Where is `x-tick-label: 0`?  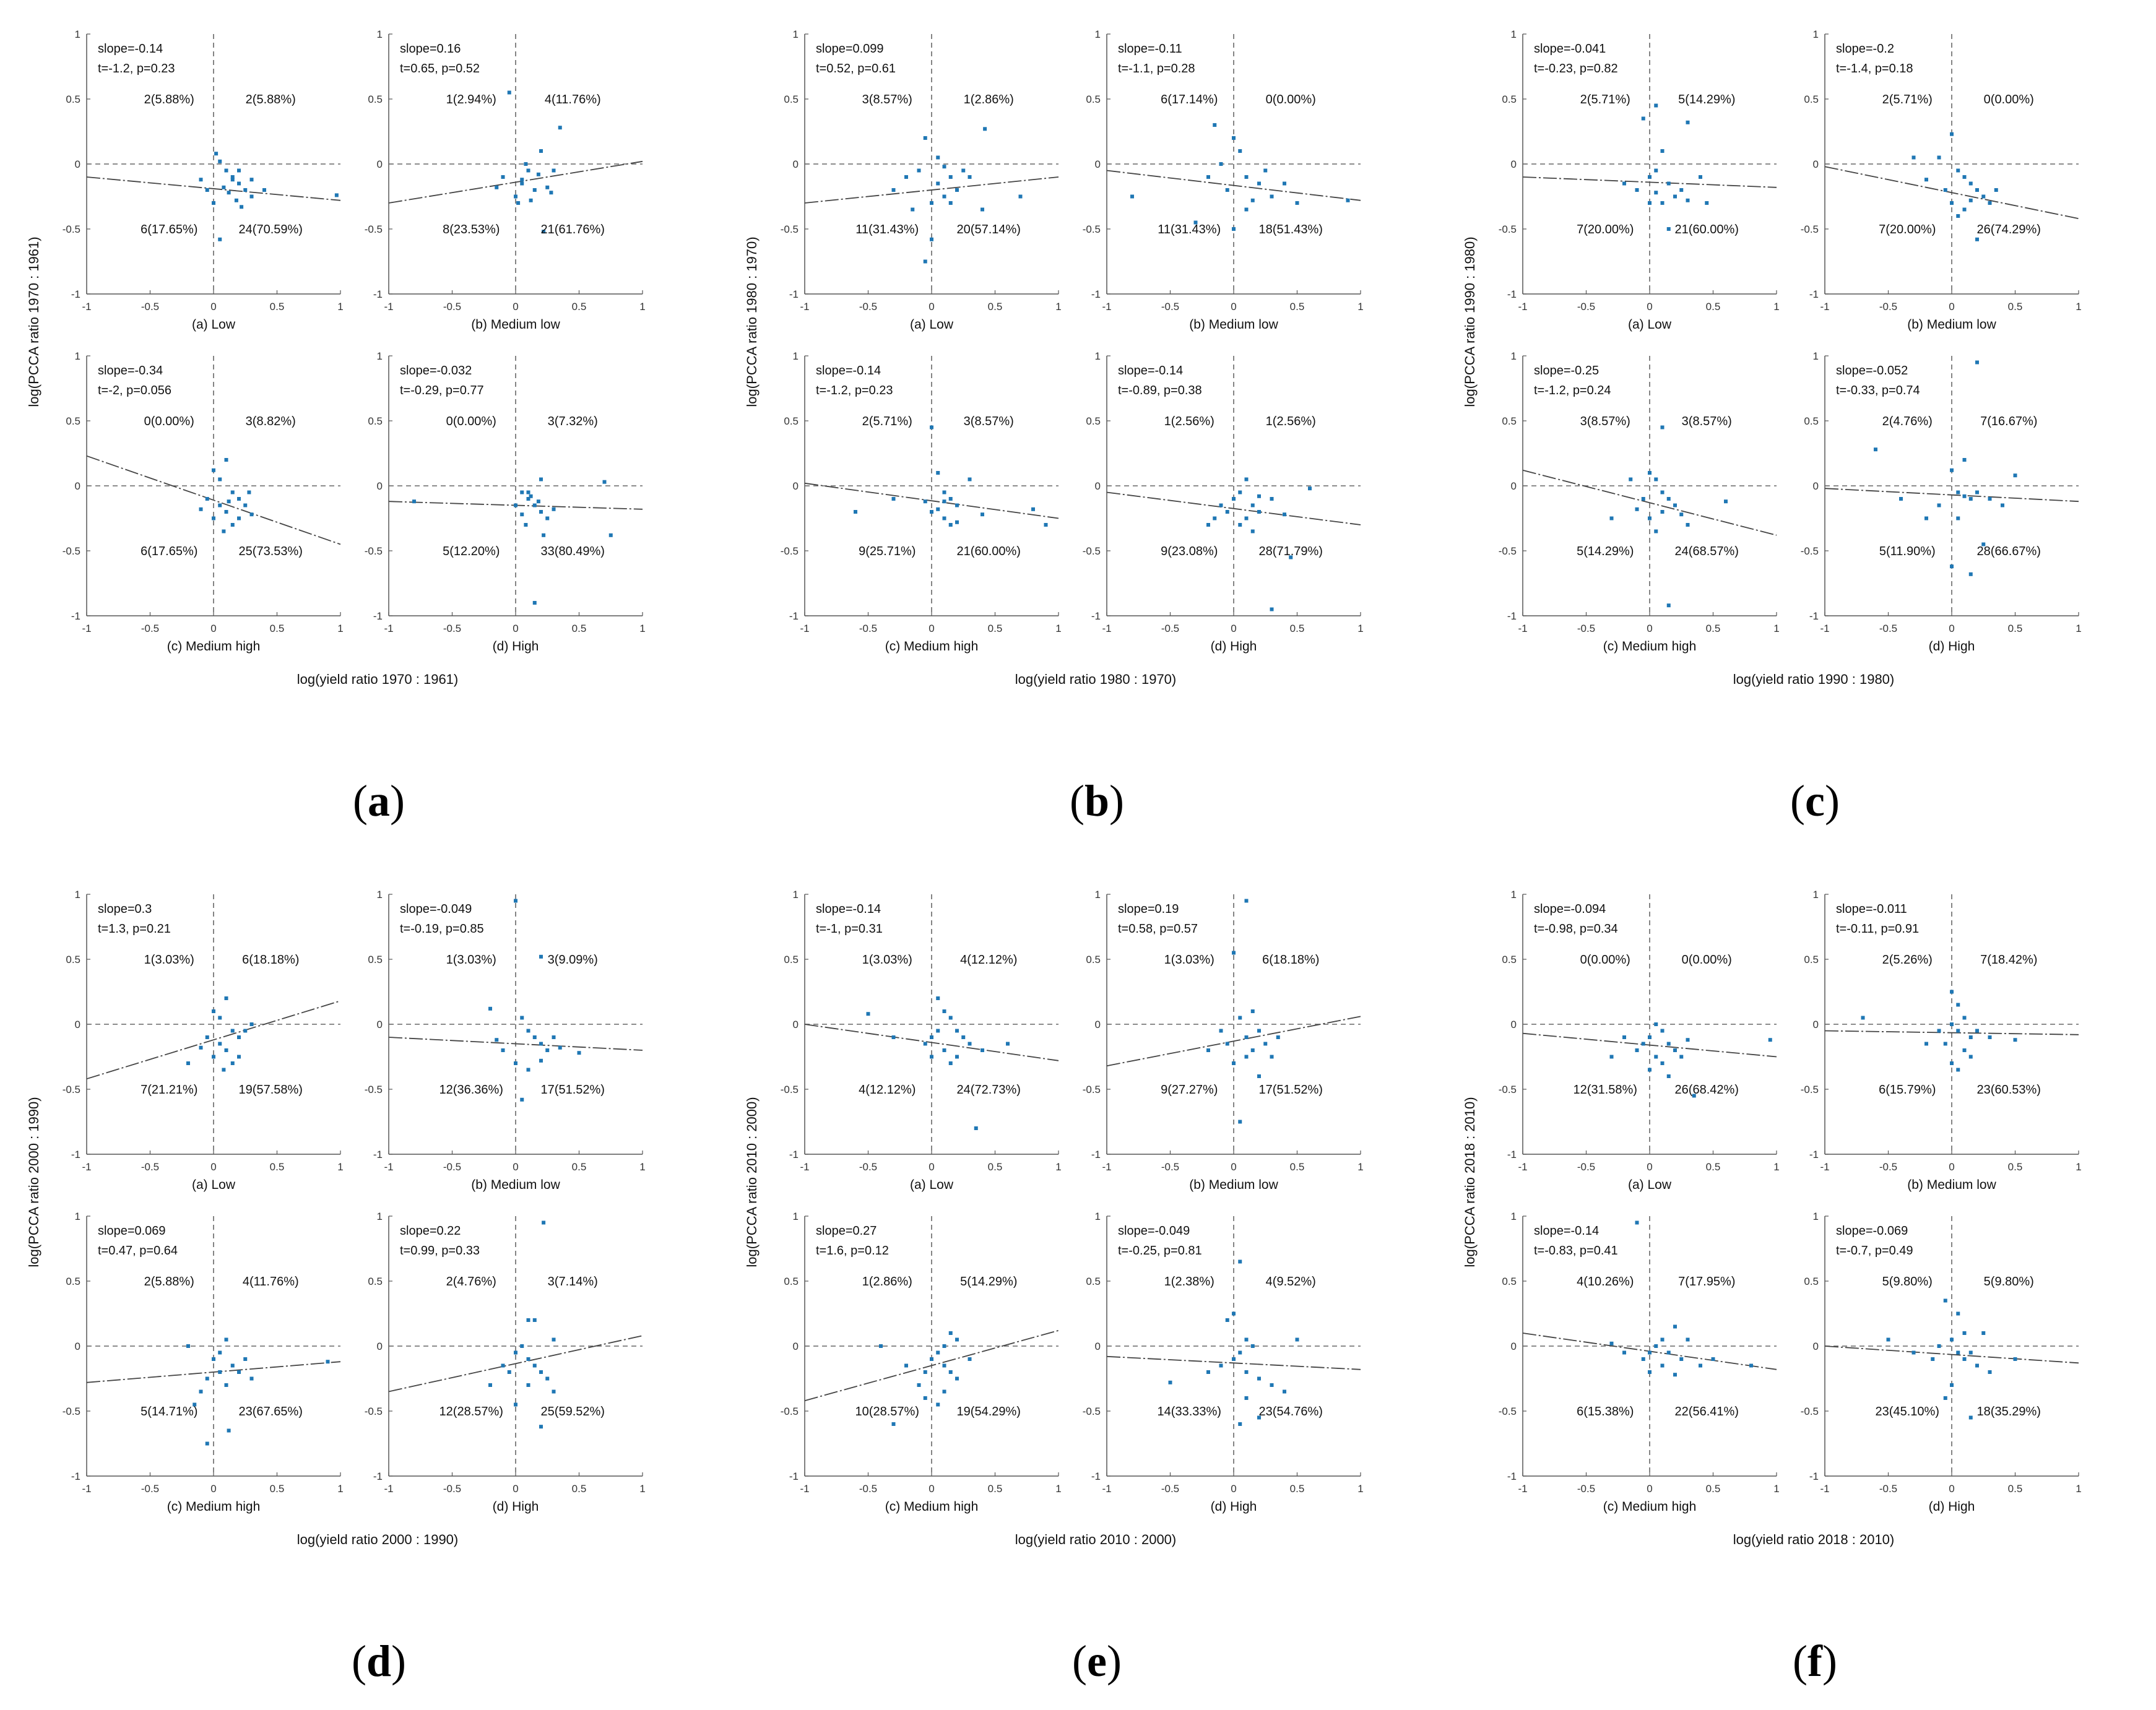 x-tick-label: 0 is located at coordinates (931, 1167).